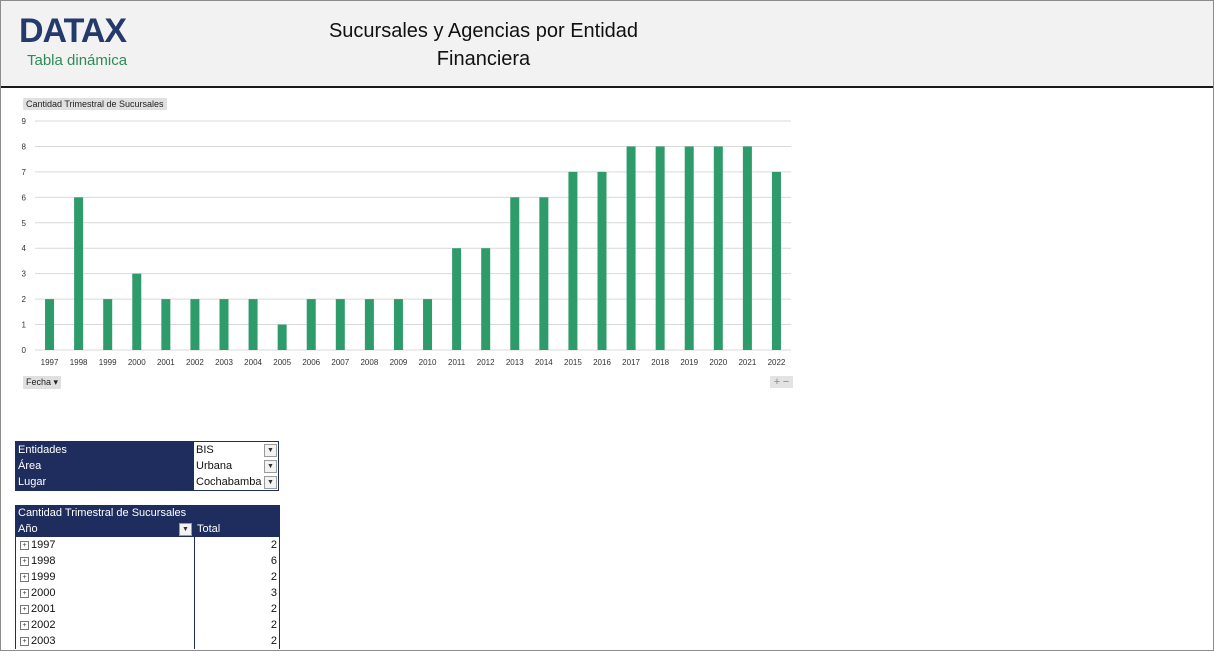 Image resolution: width=1214 pixels, height=651 pixels. Describe the element at coordinates (718, 362) in the screenshot. I see `x-tick-label: 2020` at that location.